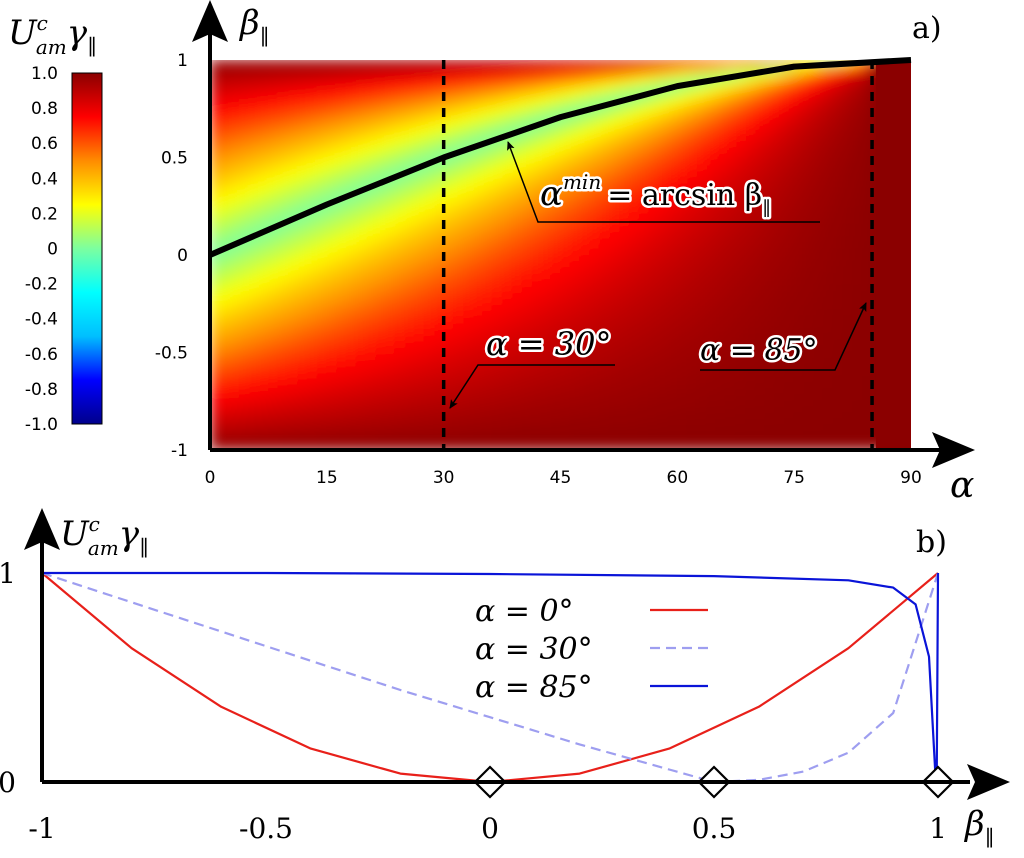  I want to click on line85-label-leader, so click(783, 336).